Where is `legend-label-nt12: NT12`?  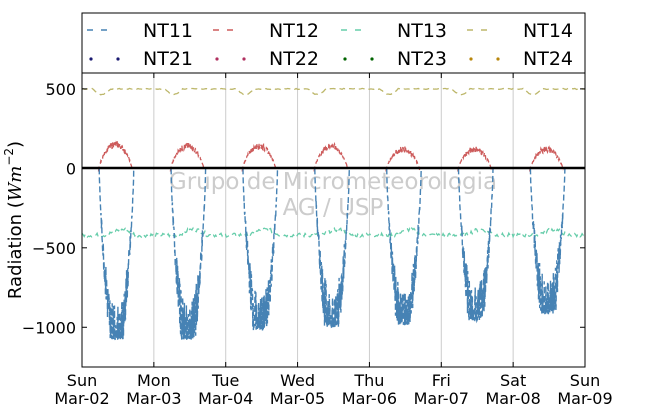 legend-label-nt12: NT12 is located at coordinates (294, 31).